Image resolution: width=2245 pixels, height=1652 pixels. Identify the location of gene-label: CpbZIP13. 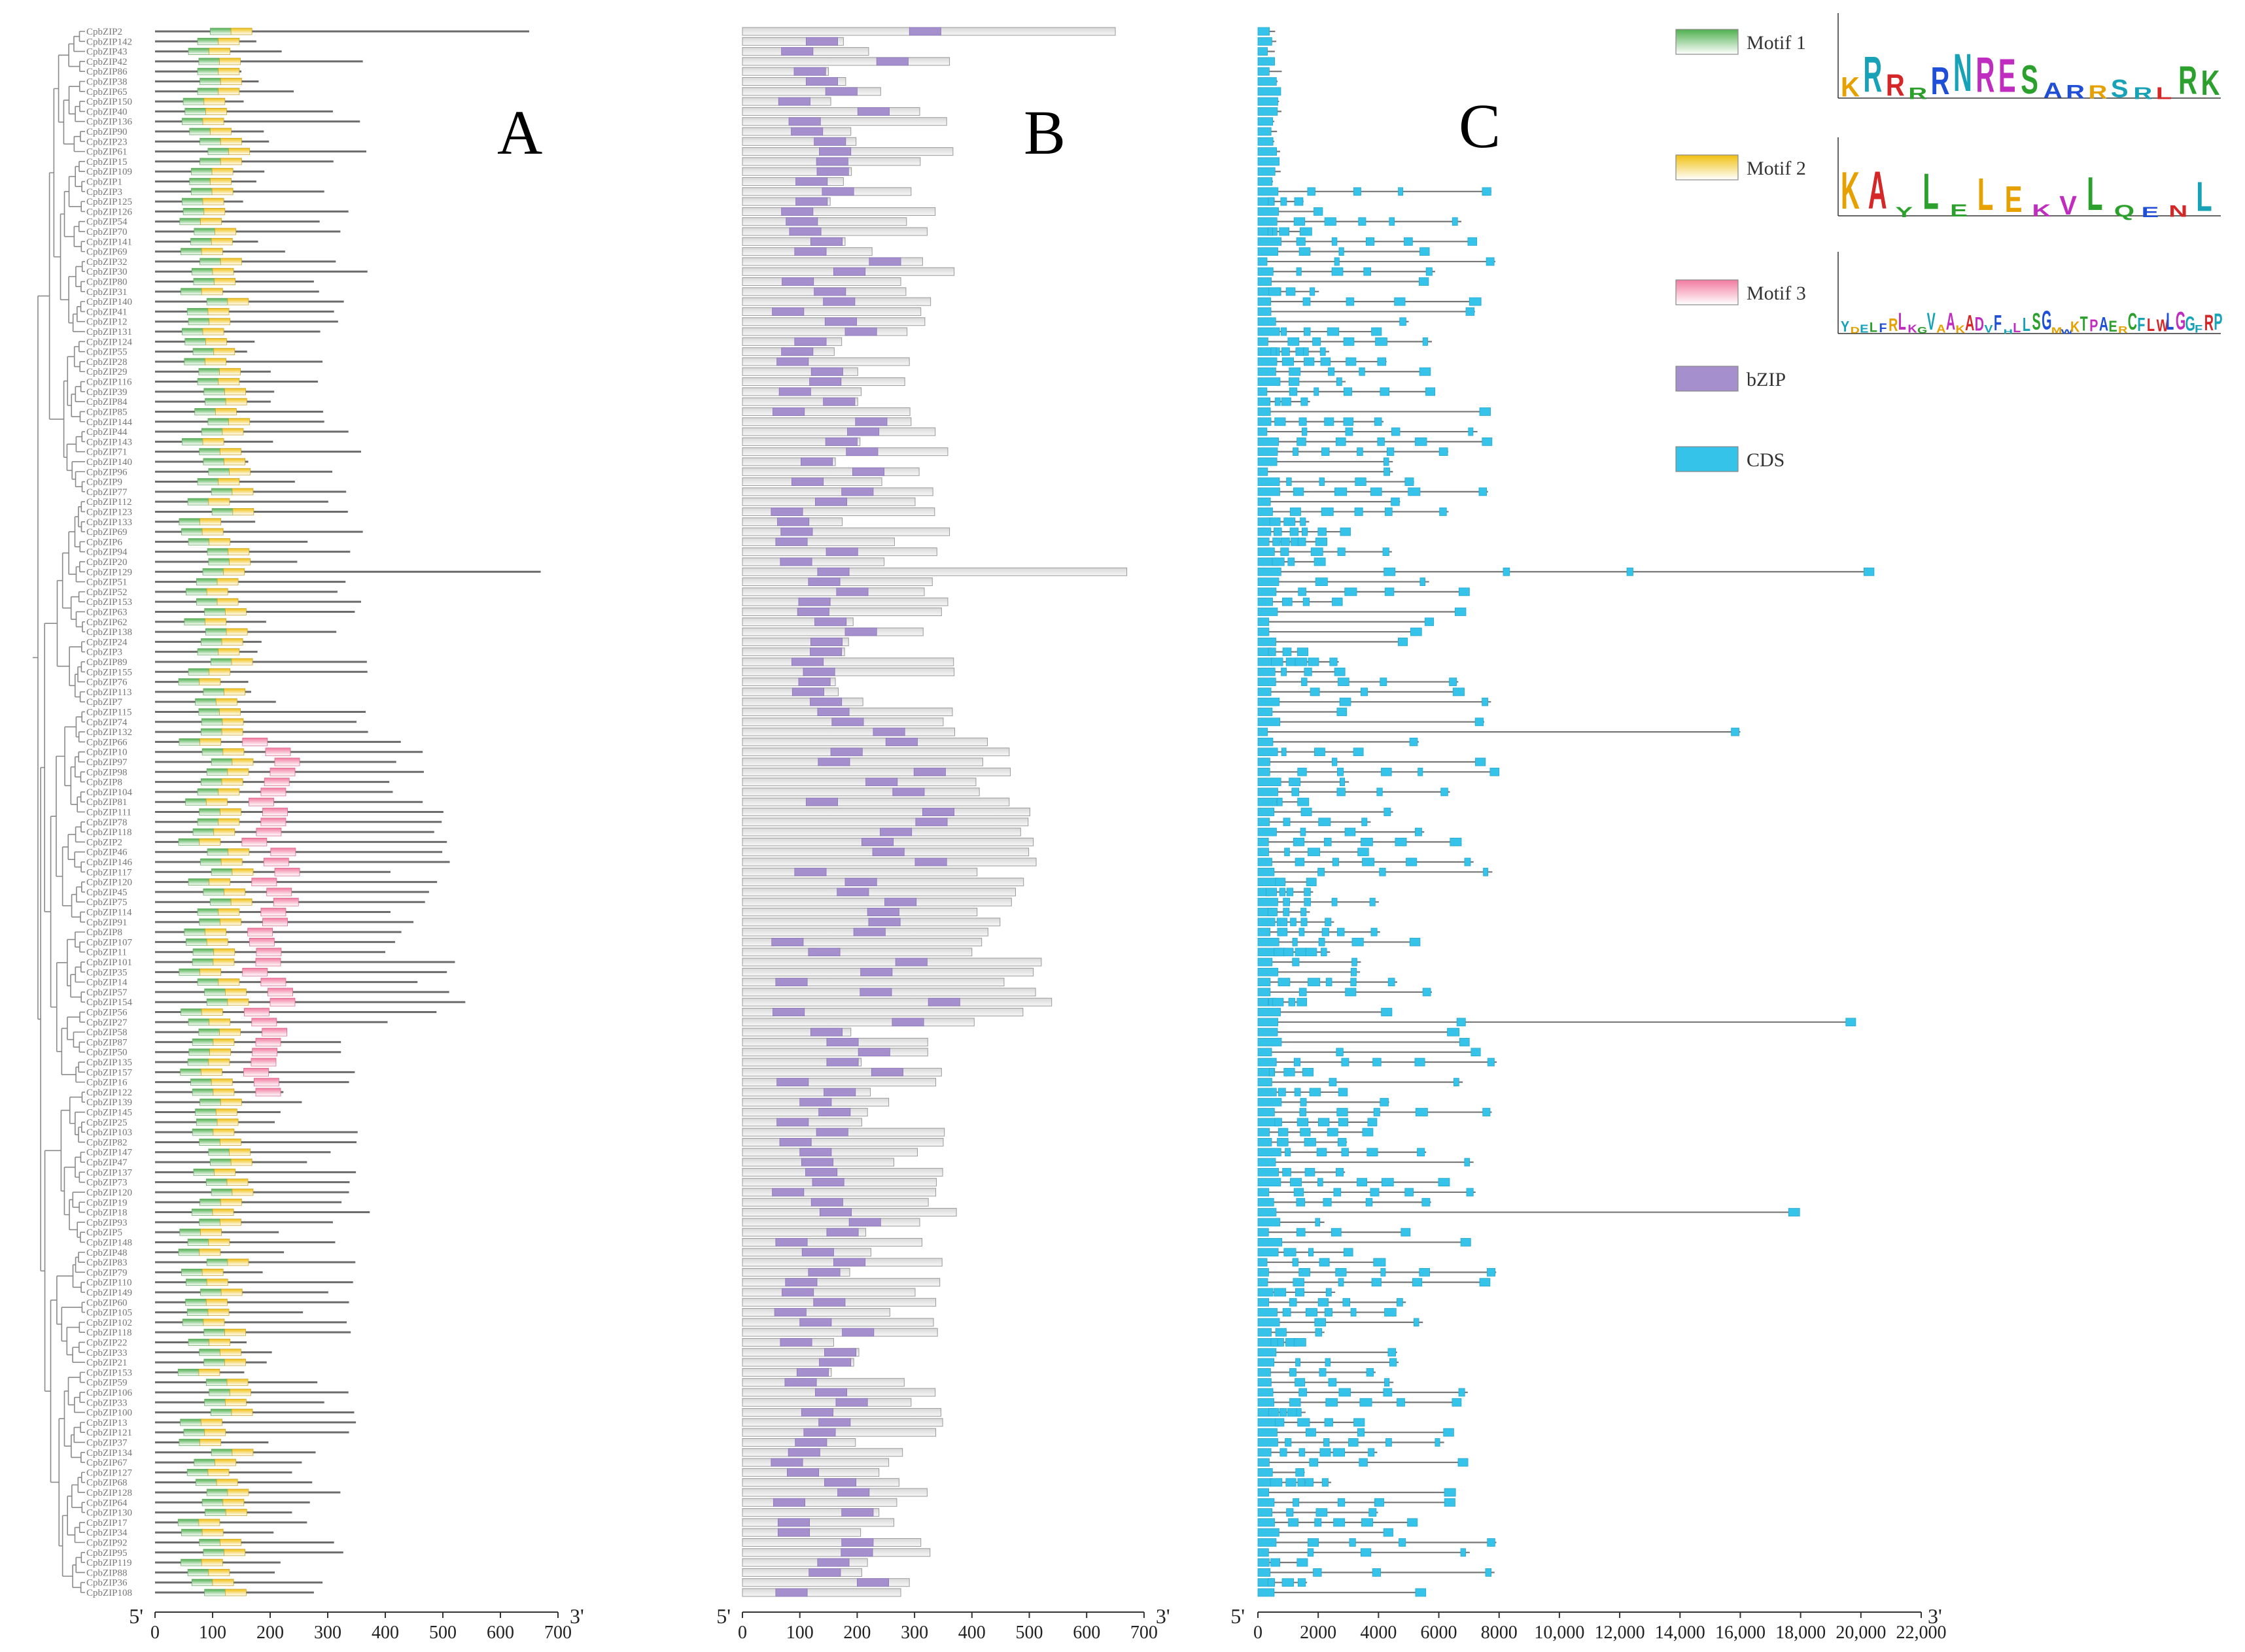
(107, 1423).